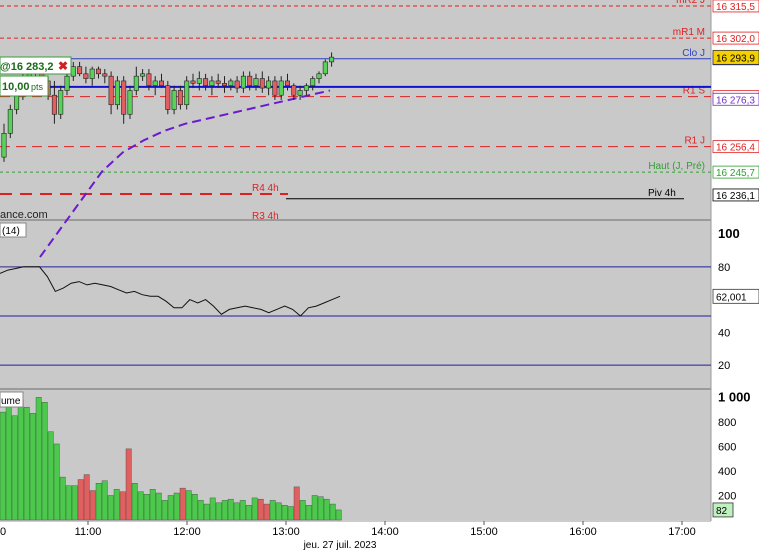  I want to click on order-badge: @16 283,2 ✖ 10,00 pts, so click(36, 76).